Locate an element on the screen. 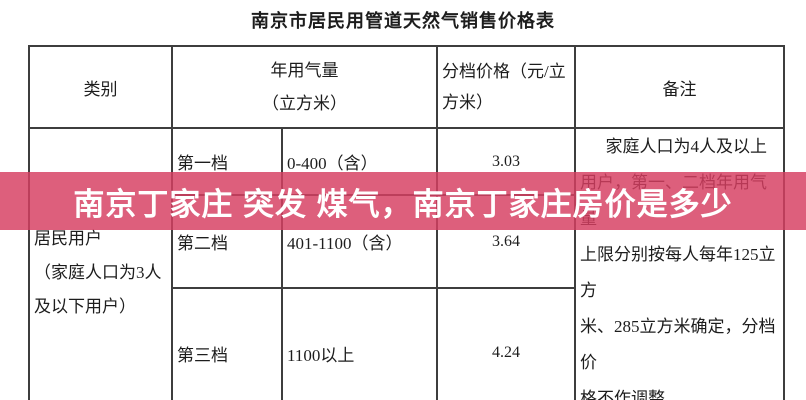  price-header-line1: 分档价格（元/立 is located at coordinates (504, 71).